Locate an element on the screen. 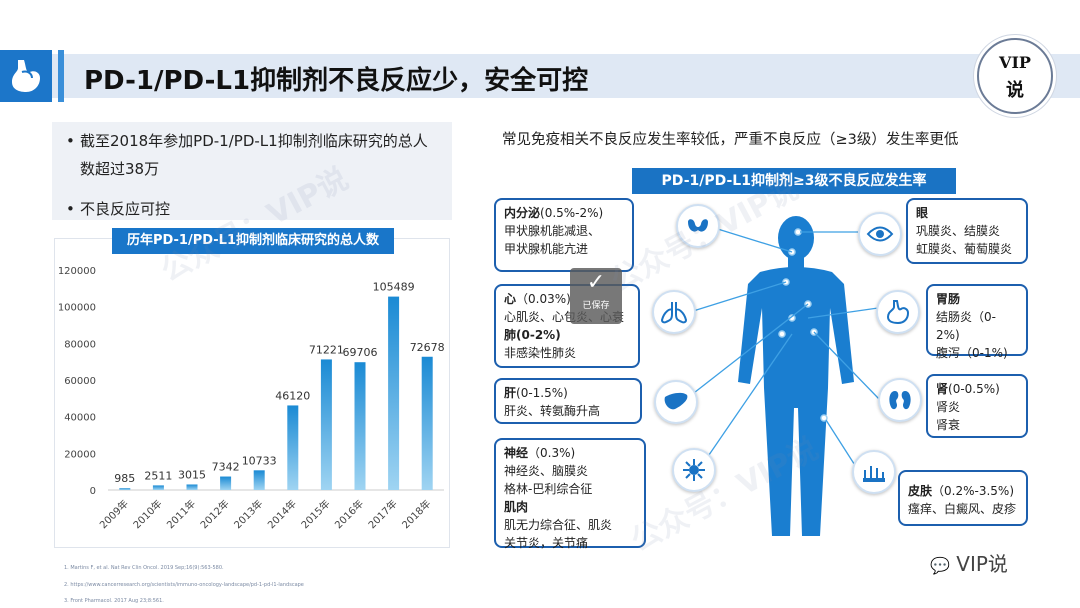 The image size is (1080, 608). bullet-text: 截至2018年参加PD-1/PD-L1抑制剂临床研究的总人 is located at coordinates (254, 141).